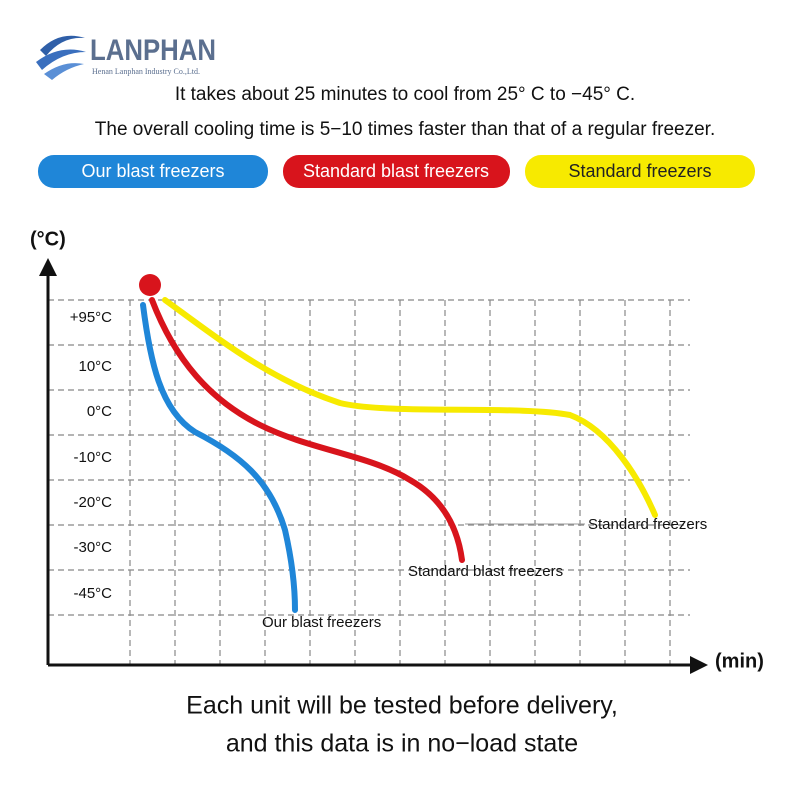  I want to click on curve-standard-blast, so click(307, 430).